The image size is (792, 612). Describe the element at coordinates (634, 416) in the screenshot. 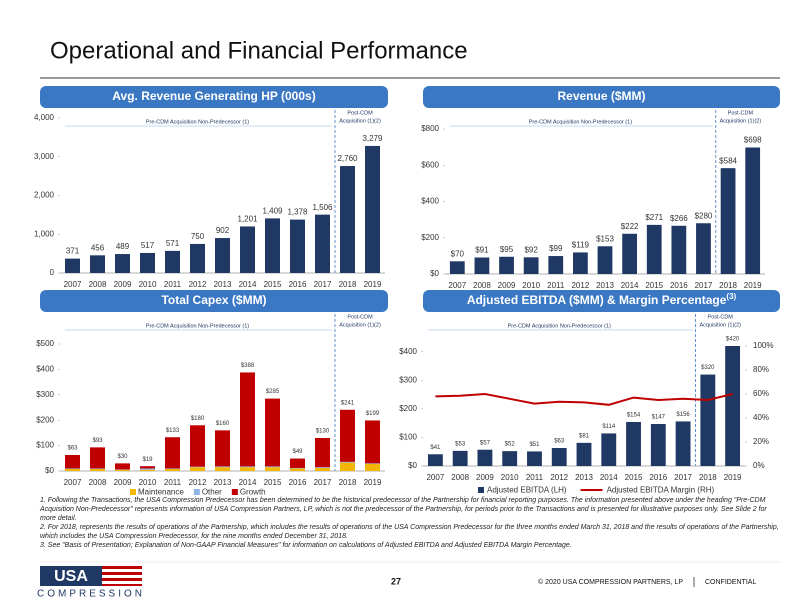

I see `value-label: $154` at that location.